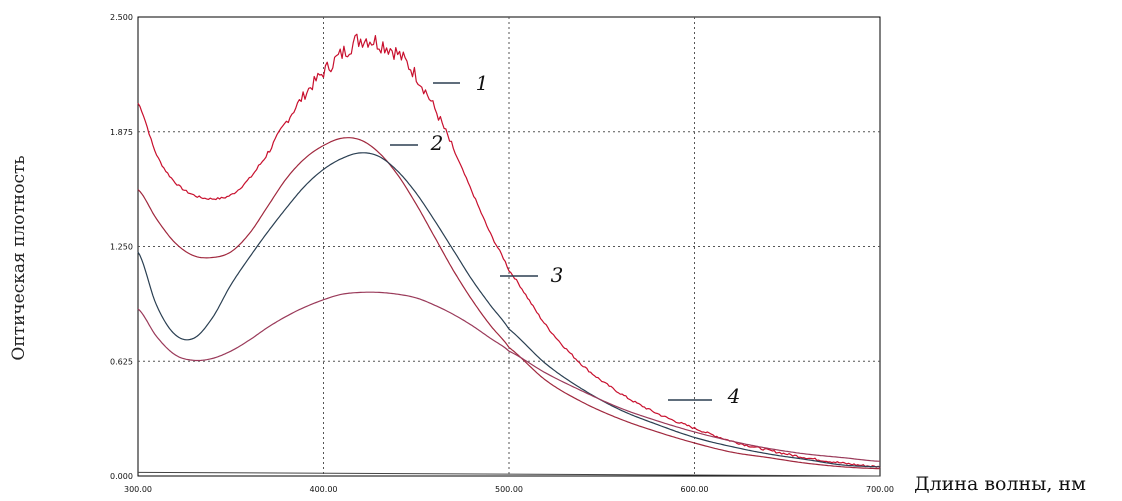  I want to click on y-tick-label: 1.875, so click(121, 132).